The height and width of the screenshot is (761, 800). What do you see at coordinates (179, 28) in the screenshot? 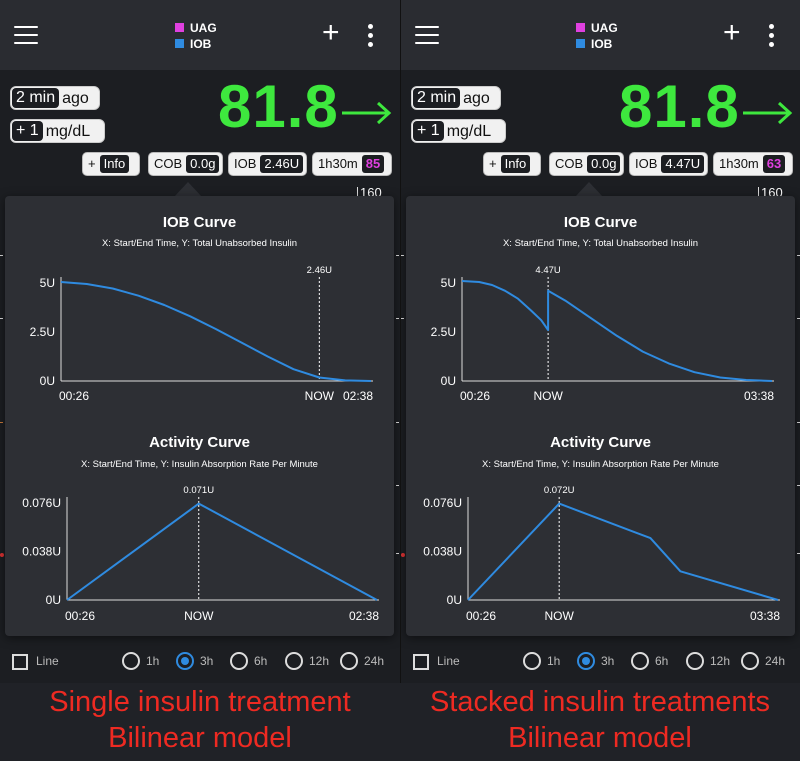
I see `uag-swatch-icon` at bounding box center [179, 28].